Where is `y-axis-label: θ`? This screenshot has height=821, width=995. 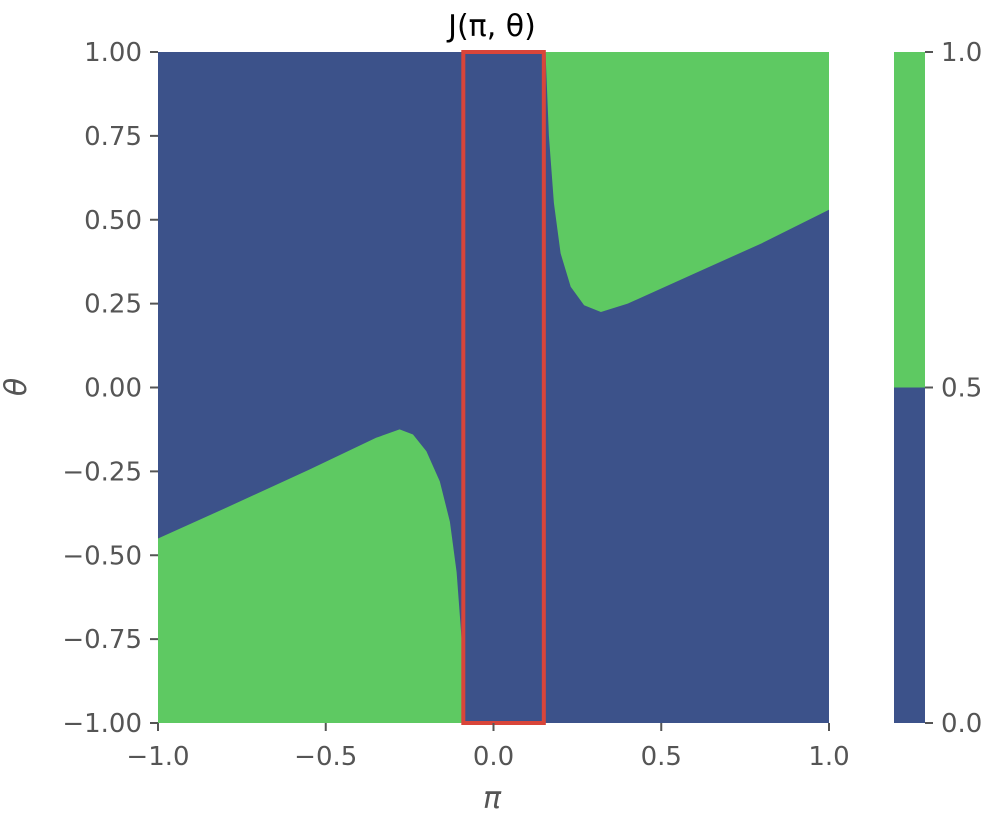 y-axis-label: θ is located at coordinates (17, 387).